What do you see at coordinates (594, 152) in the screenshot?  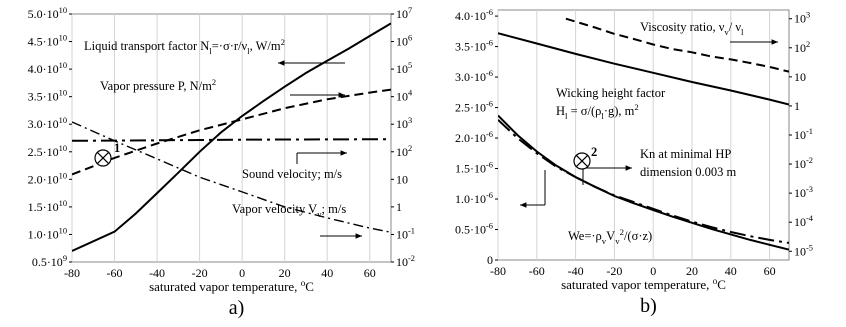 I see `marker-2-label: 2` at bounding box center [594, 152].